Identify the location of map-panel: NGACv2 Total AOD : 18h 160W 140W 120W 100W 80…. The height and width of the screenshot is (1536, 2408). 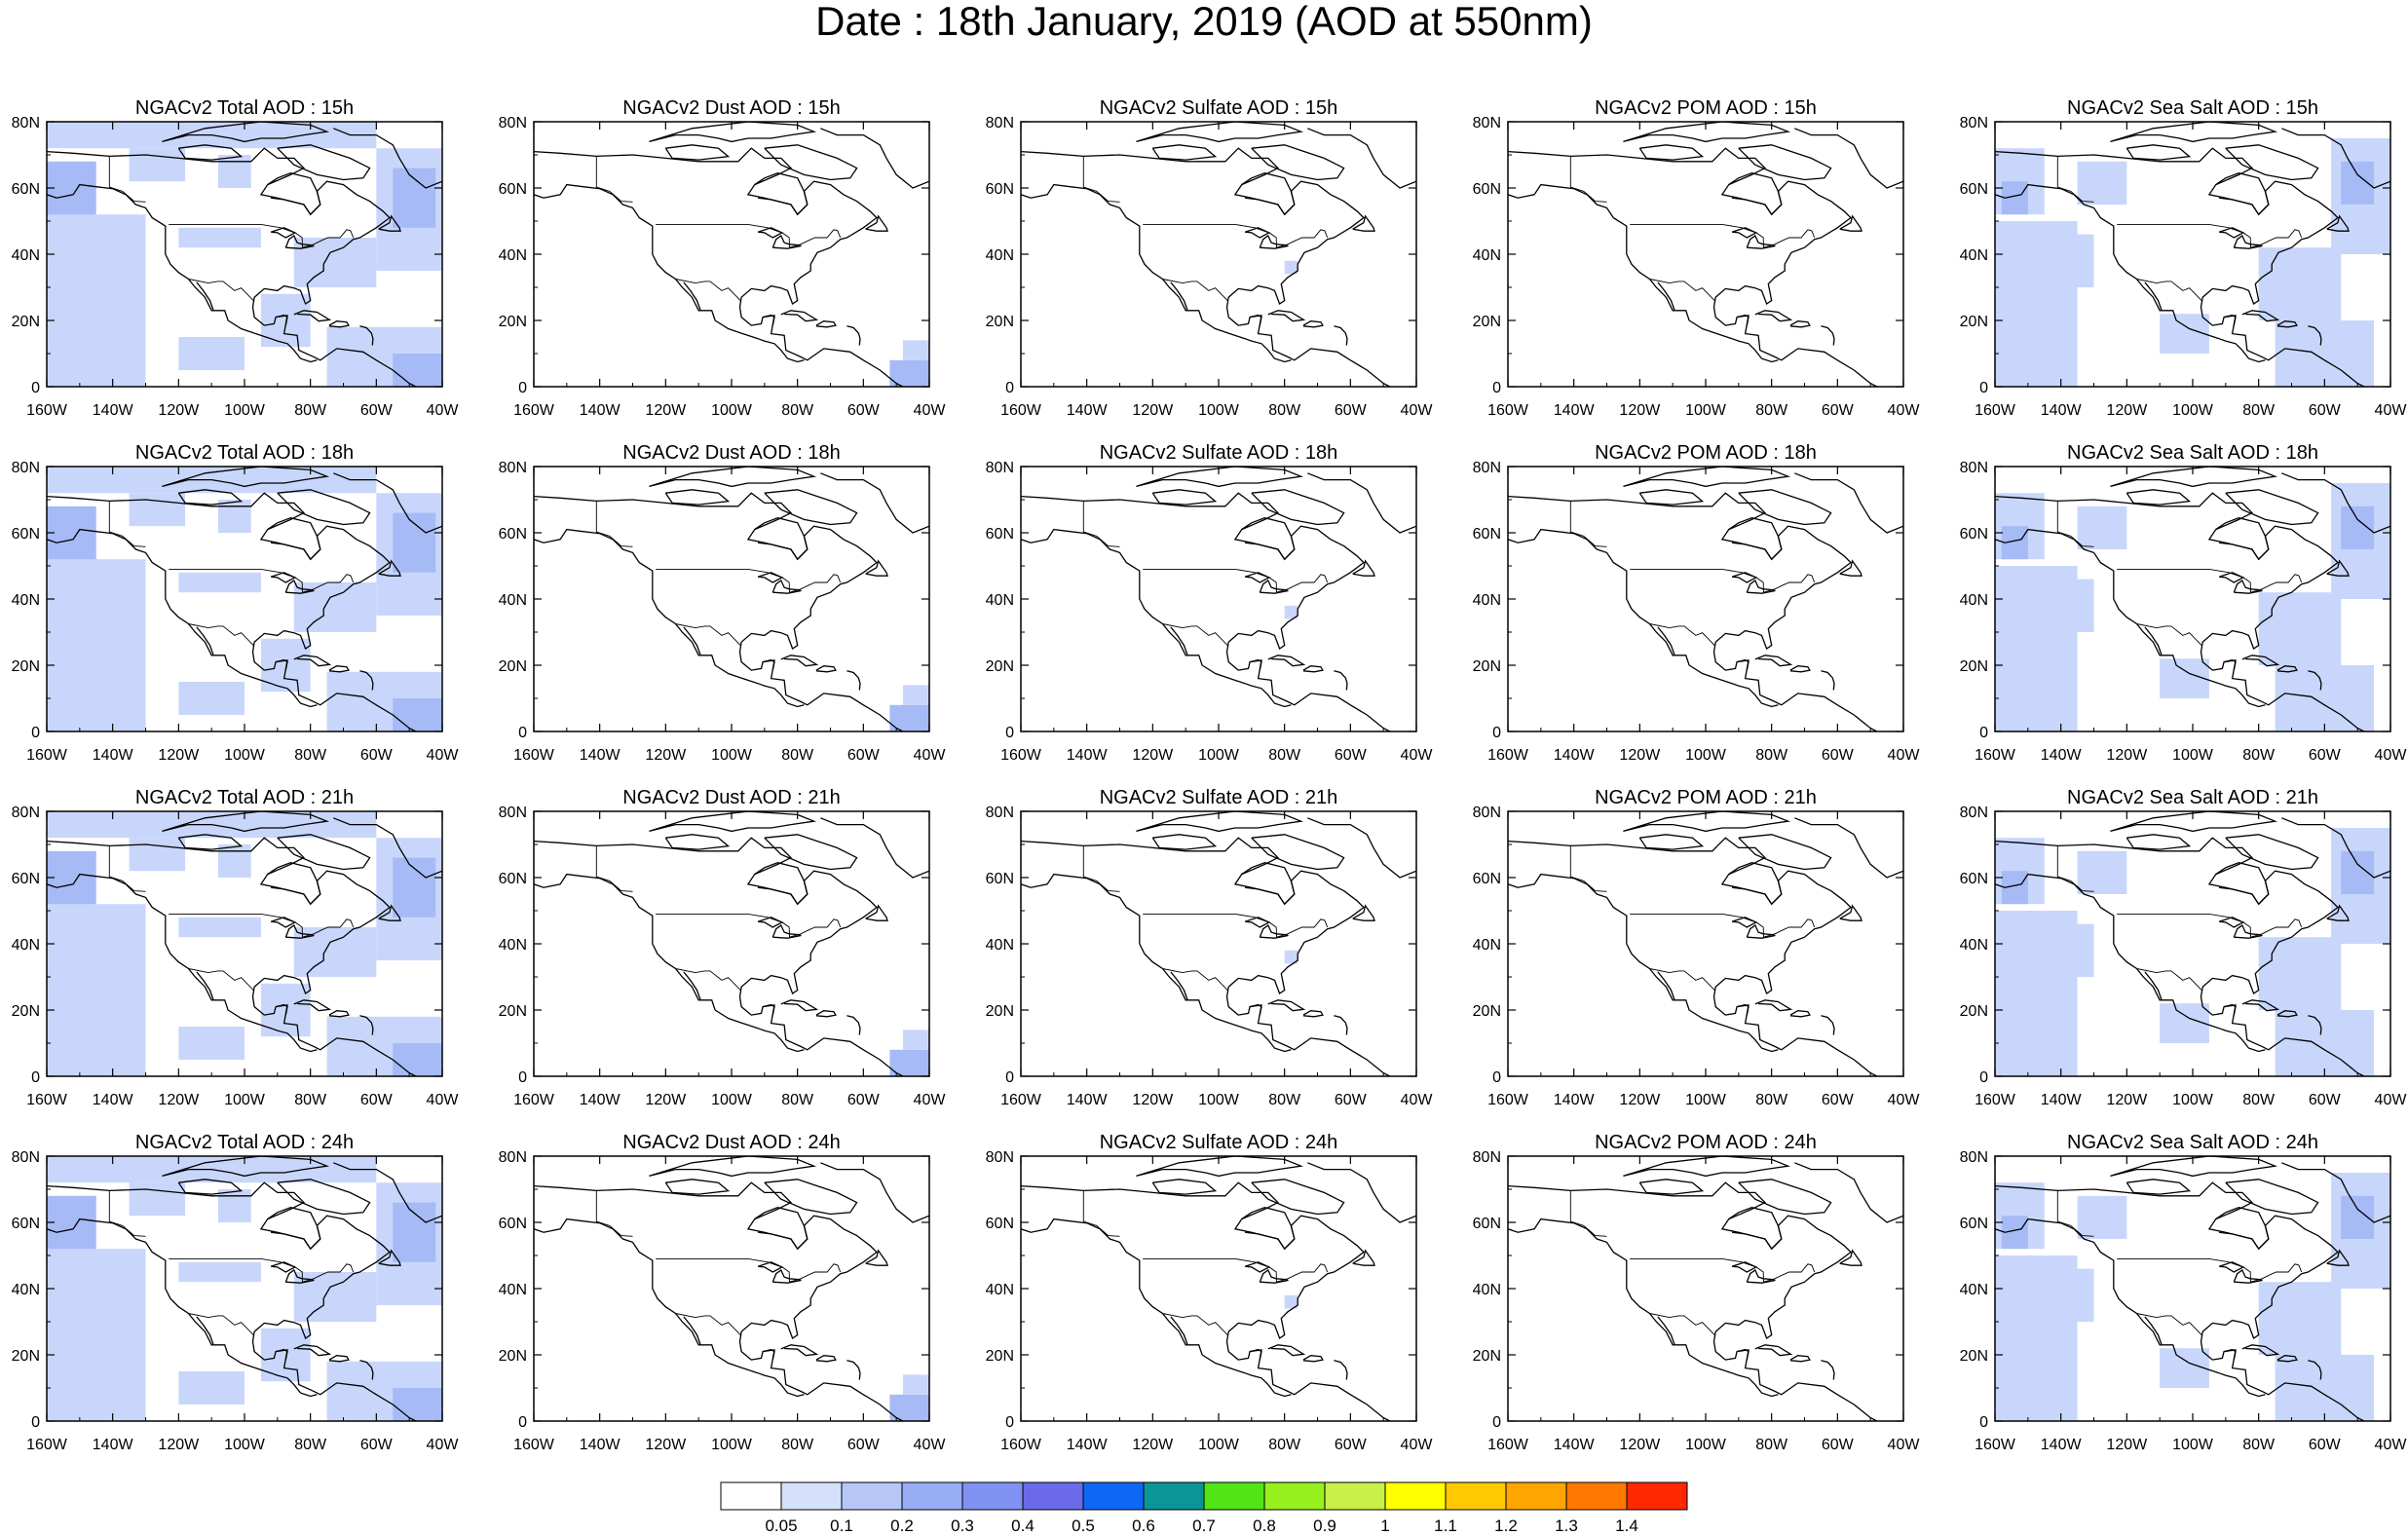
(236, 603).